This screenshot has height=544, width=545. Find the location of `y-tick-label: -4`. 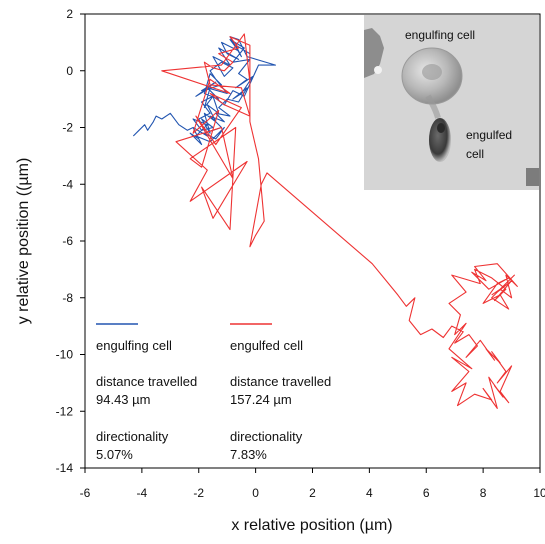

y-tick-label: -4 is located at coordinates (67, 184).